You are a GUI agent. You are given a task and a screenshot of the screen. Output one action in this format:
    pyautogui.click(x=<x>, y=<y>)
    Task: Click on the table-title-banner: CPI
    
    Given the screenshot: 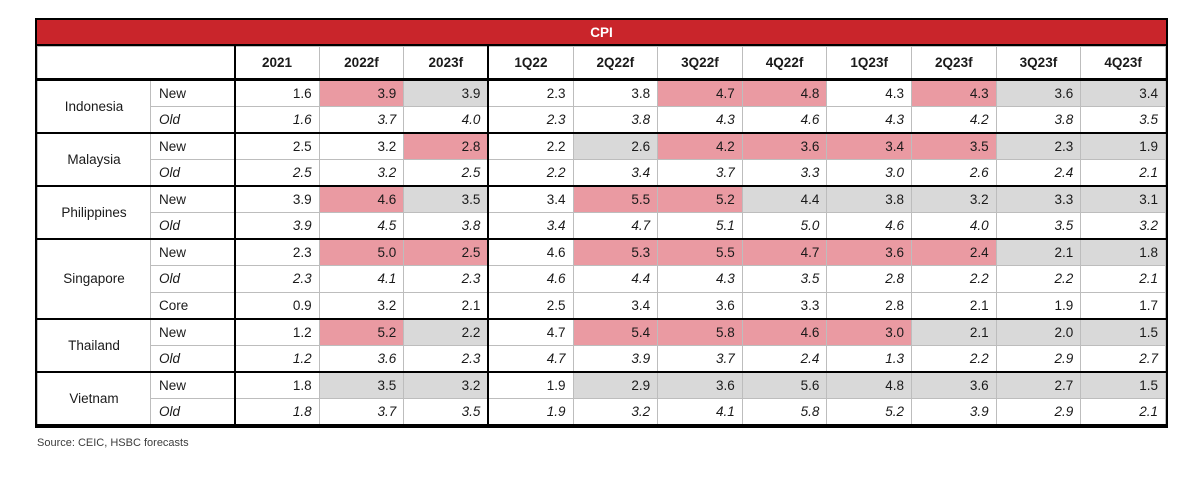 What is the action you would take?
    pyautogui.click(x=601, y=33)
    